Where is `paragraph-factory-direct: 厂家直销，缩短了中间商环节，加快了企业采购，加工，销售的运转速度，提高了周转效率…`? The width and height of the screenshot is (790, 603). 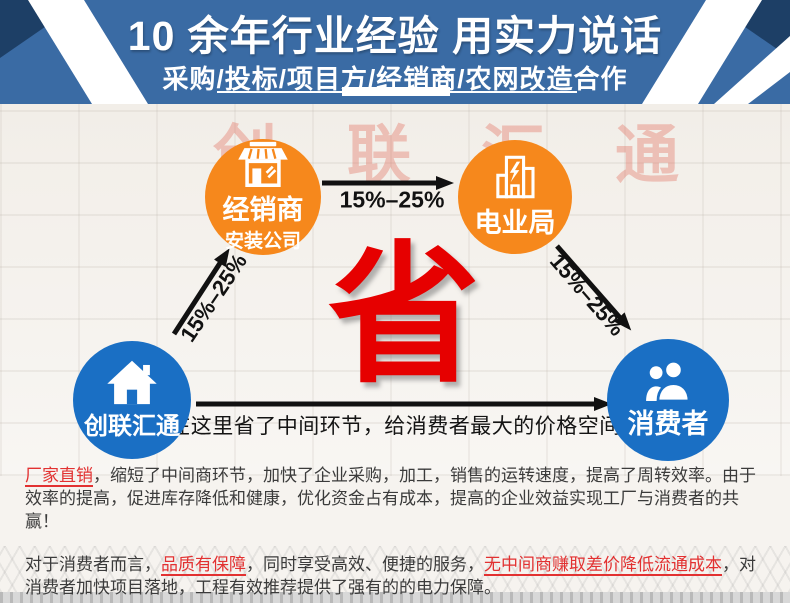 paragraph-factory-direct: 厂家直销，缩短了中间商环节，加快了企业采购，加工，销售的运转速度，提高了周转效率… is located at coordinates (396, 498).